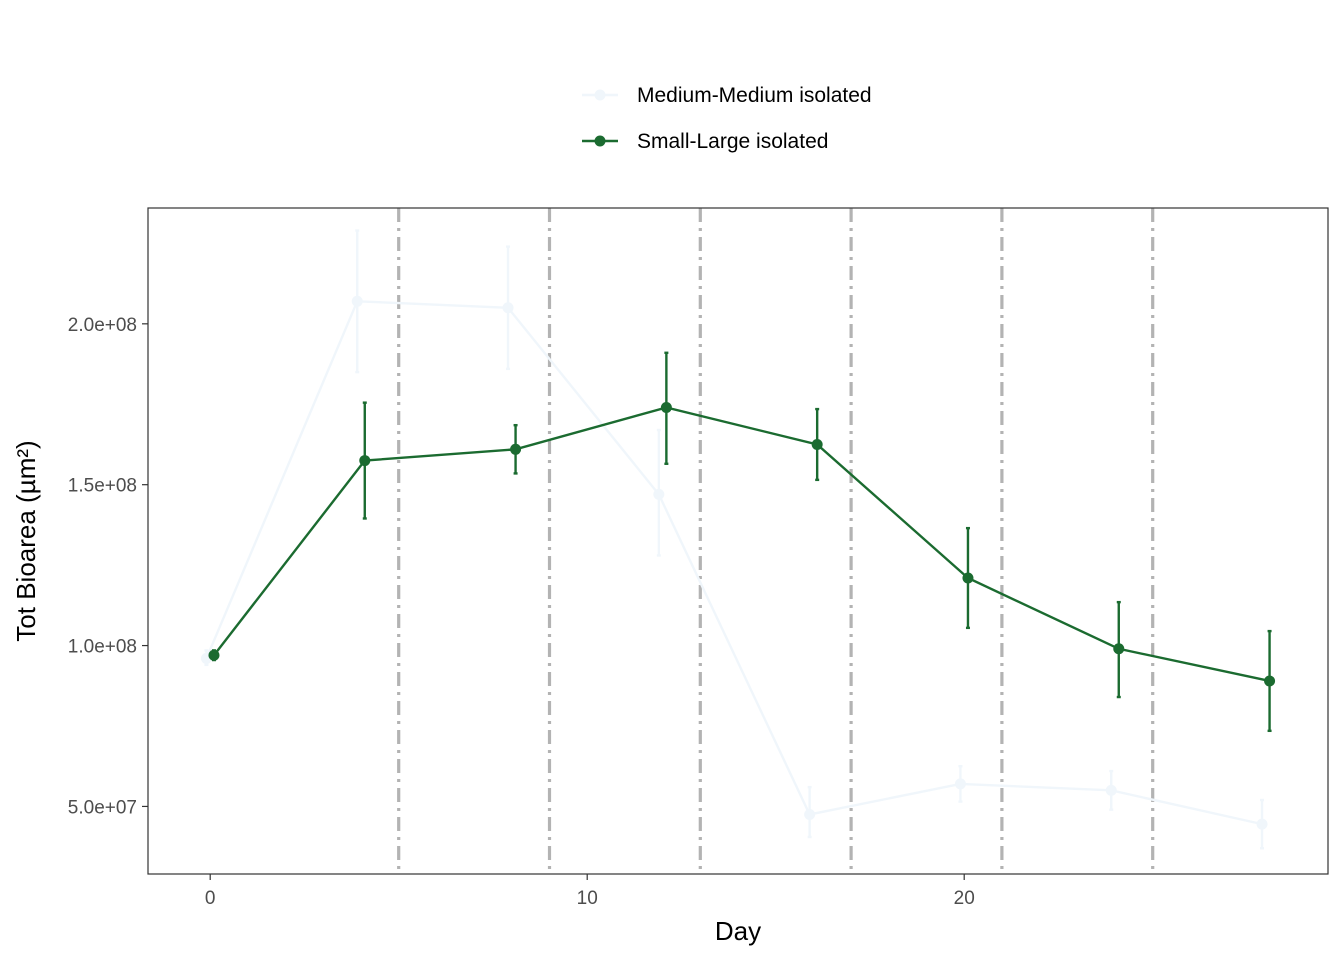 Image resolution: width=1344 pixels, height=960 pixels. I want to click on legend-item: Small-Large isolated, so click(705, 141).